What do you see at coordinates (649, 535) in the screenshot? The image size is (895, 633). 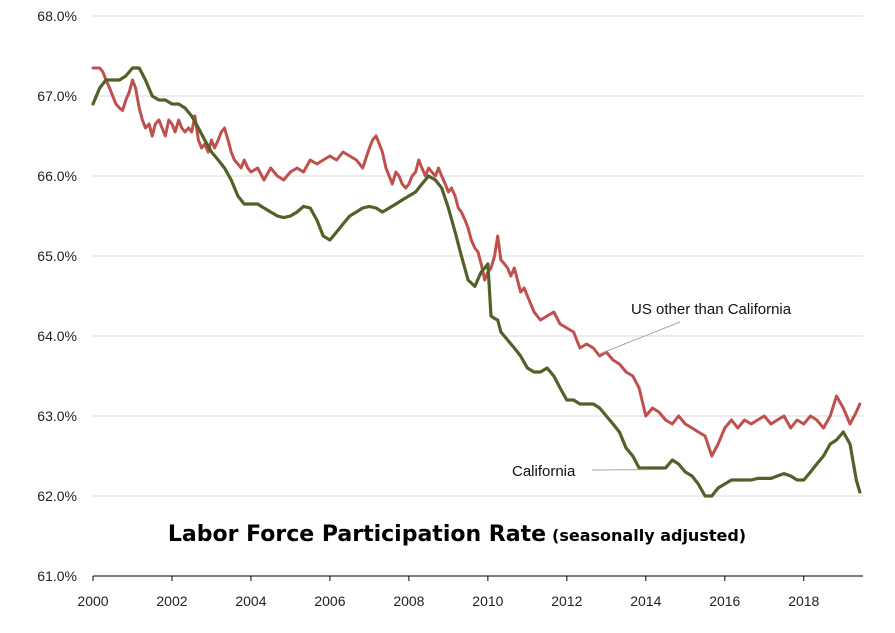 I see `chart-subtitle: (seasonally adjusted)` at bounding box center [649, 535].